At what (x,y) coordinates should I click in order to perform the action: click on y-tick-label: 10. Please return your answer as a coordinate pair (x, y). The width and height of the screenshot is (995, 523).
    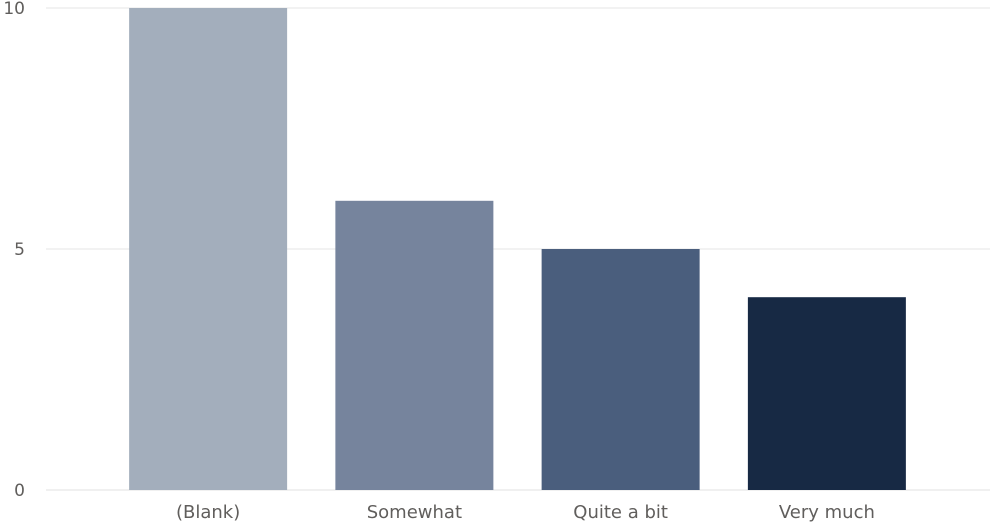
    Looking at the image, I should click on (14, 9).